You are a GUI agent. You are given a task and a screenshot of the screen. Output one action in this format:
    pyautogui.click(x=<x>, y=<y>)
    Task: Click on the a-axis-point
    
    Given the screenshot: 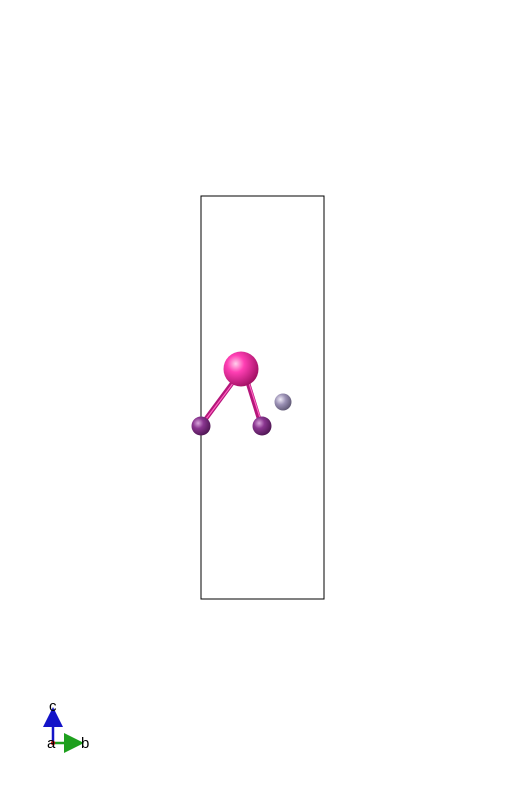 What is the action you would take?
    pyautogui.click(x=53, y=743)
    